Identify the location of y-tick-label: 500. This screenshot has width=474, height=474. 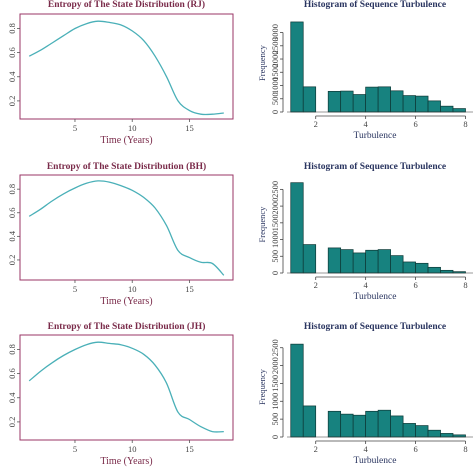
(275, 419).